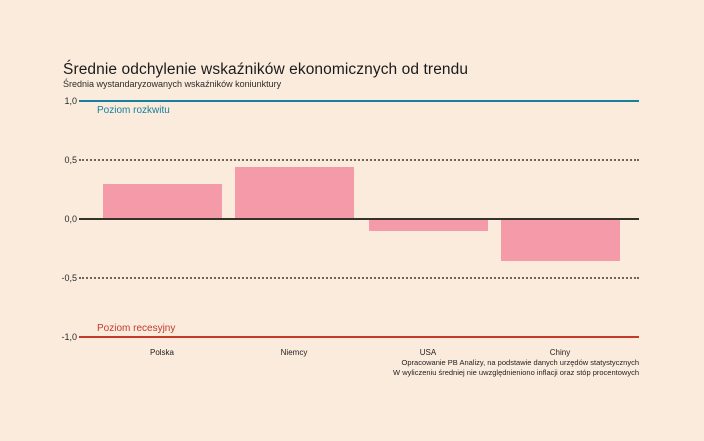  Describe the element at coordinates (428, 352) in the screenshot. I see `category-label-usa: USA` at that location.